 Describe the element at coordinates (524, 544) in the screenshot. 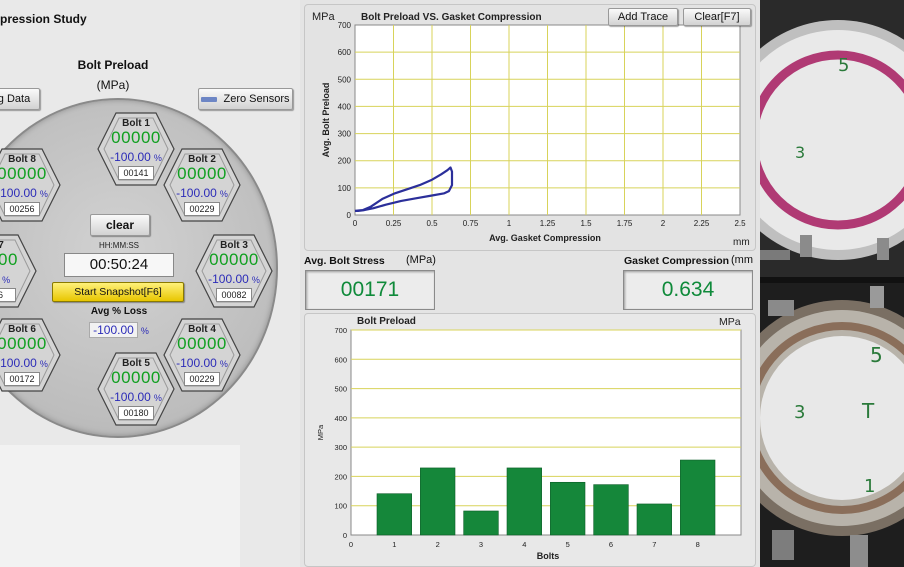

I see `x-tick-label: 4` at that location.